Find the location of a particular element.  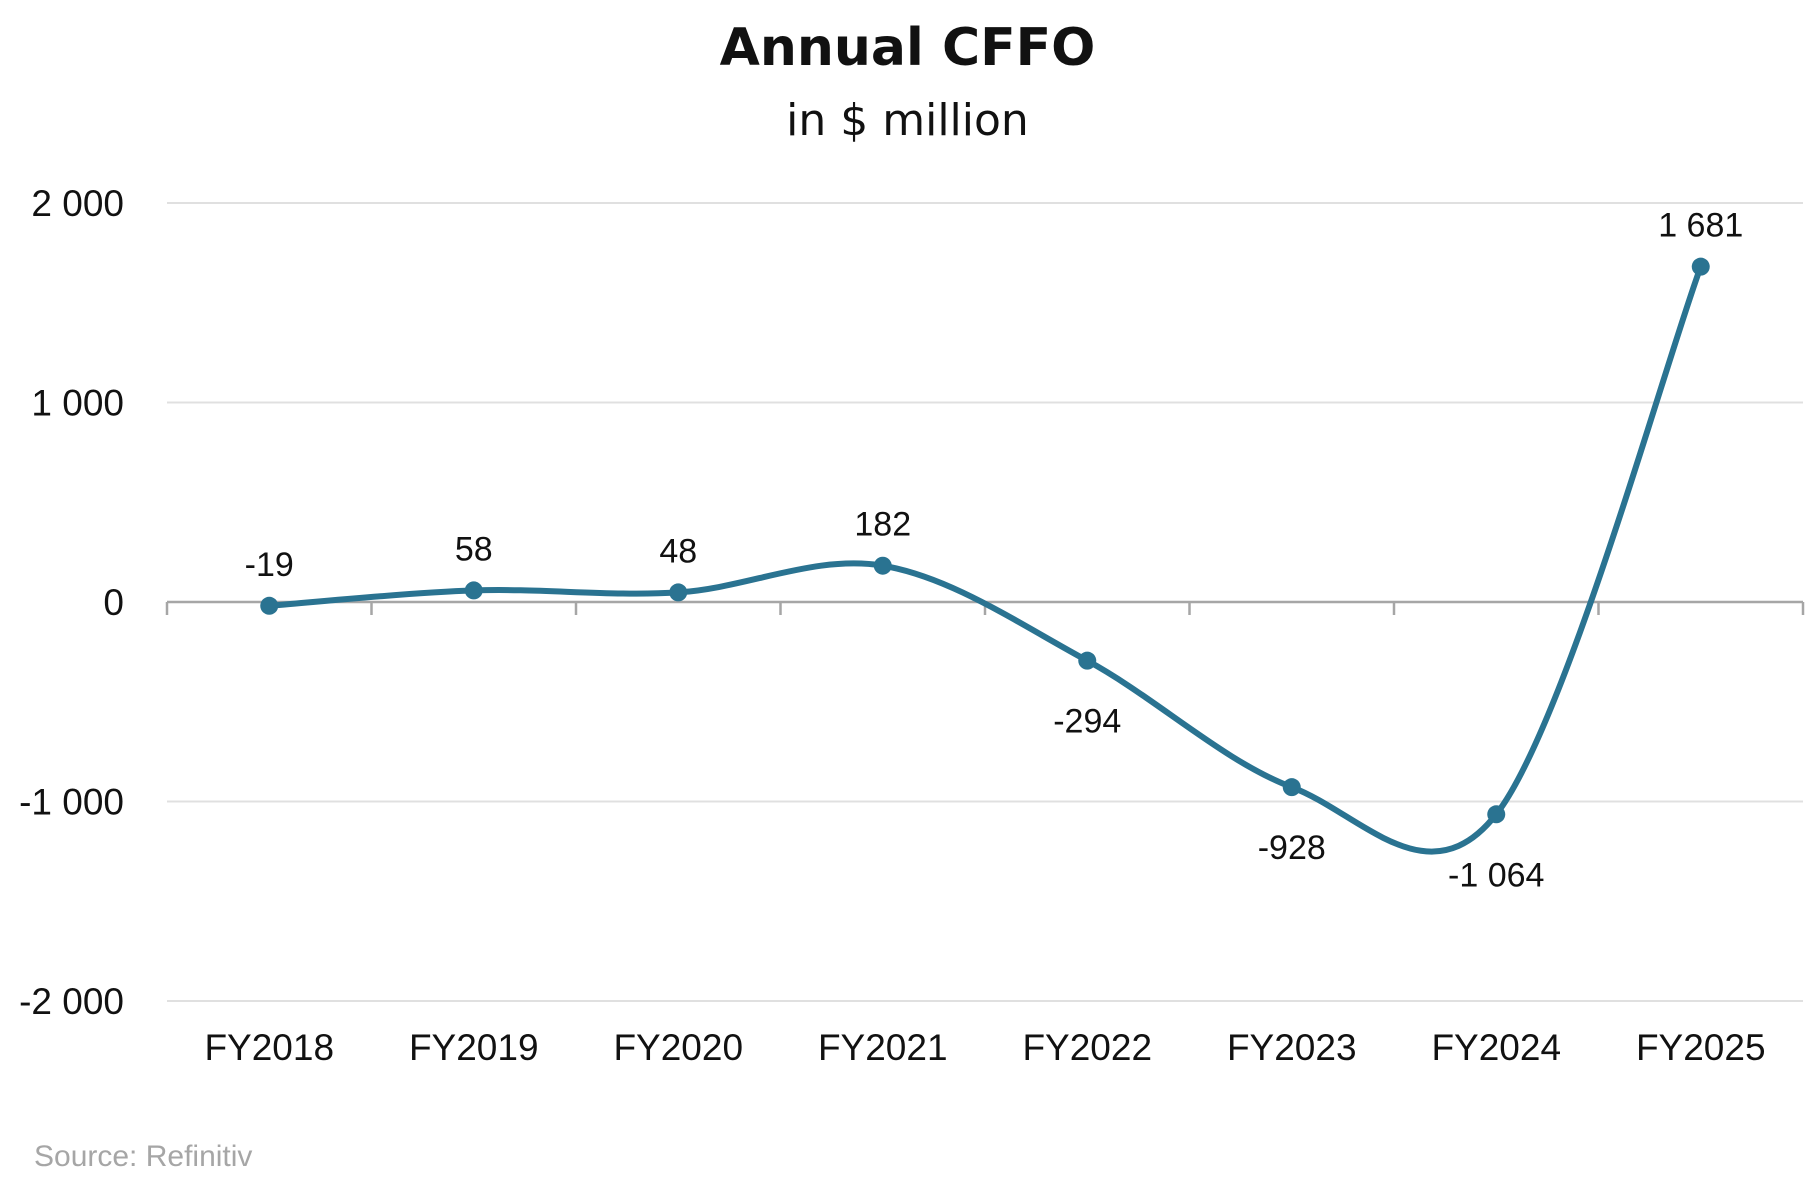

x-tick-label: FY2023 is located at coordinates (1292, 1047).